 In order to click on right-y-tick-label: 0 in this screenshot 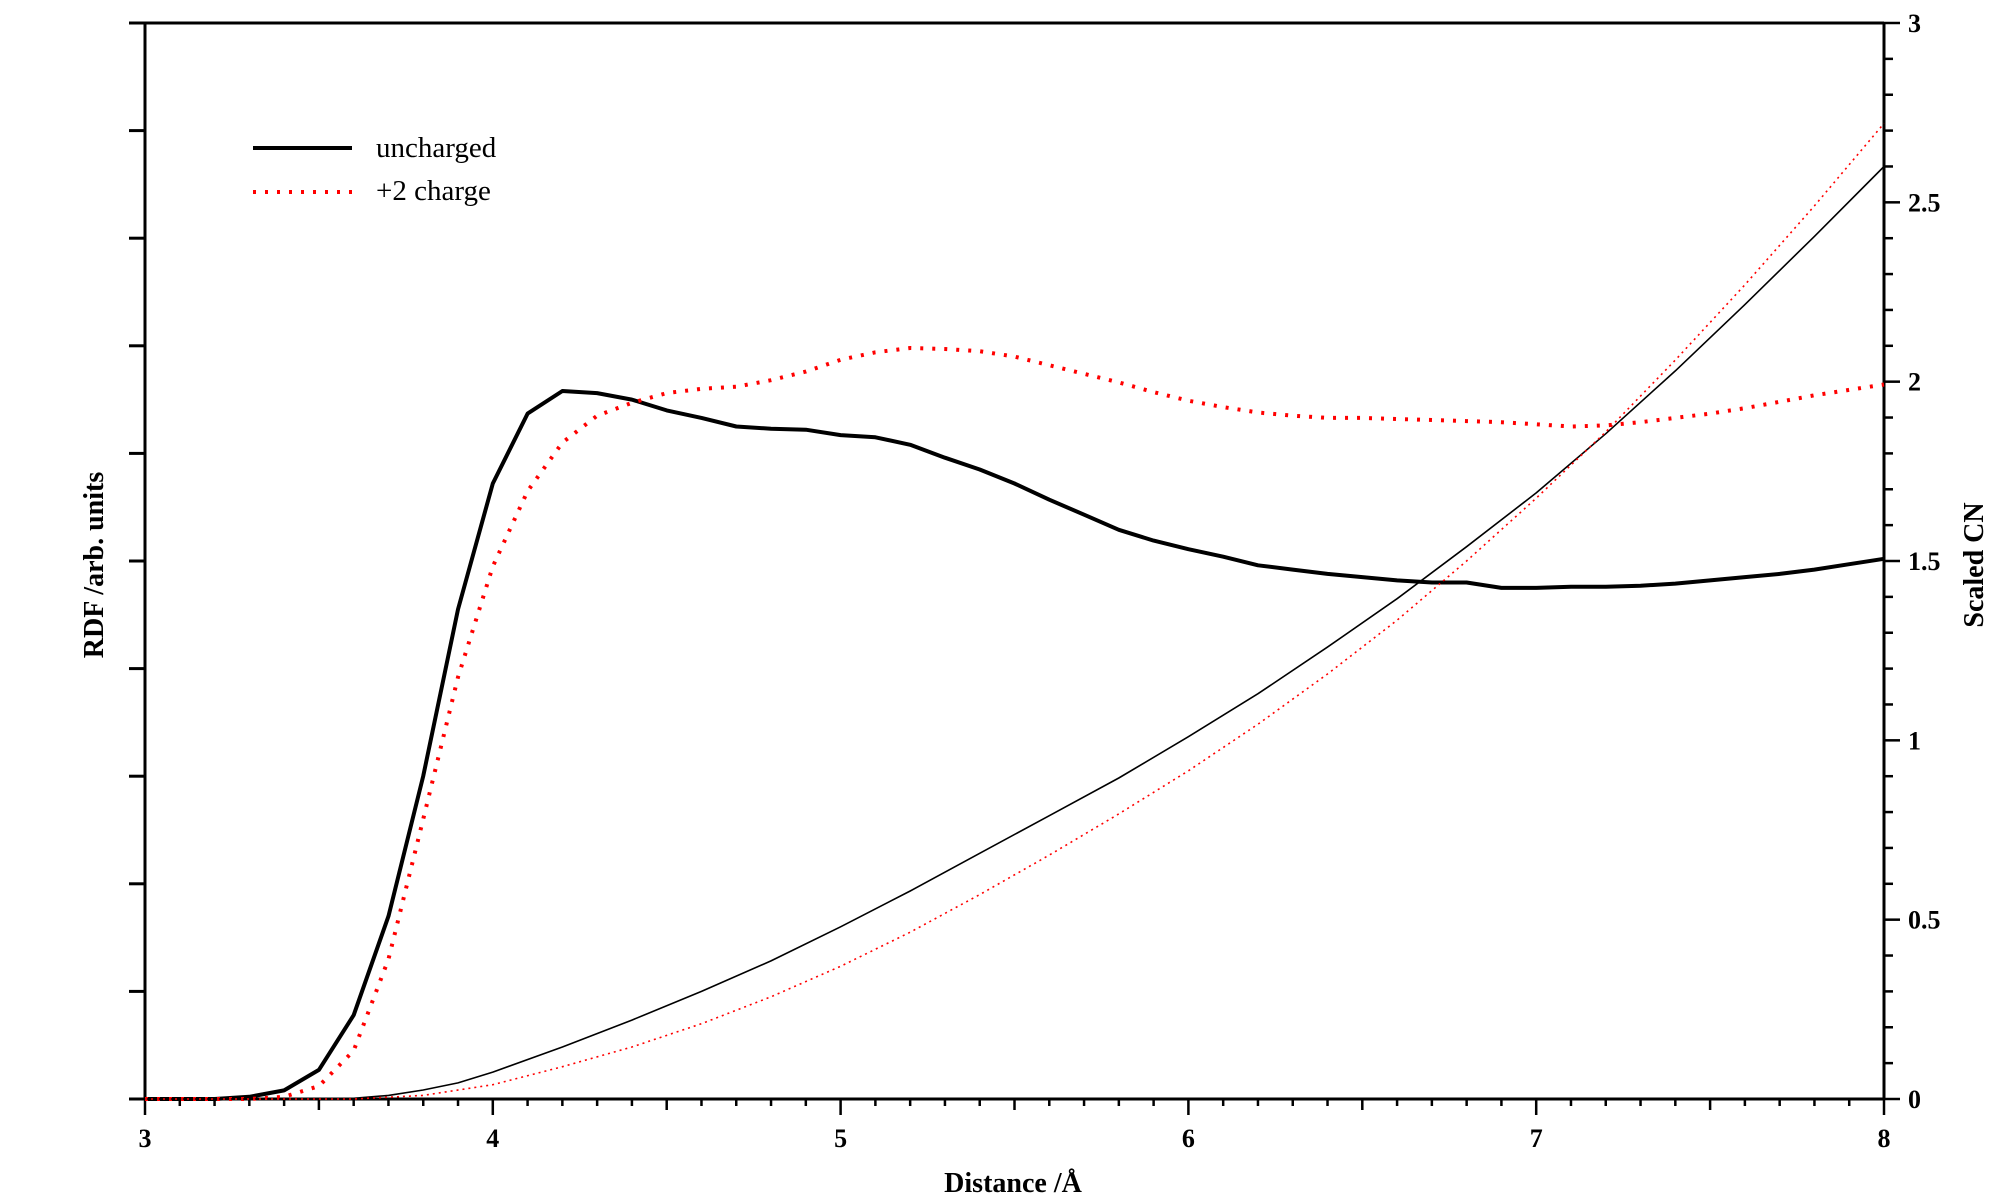, I will do `click(1914, 1099)`.